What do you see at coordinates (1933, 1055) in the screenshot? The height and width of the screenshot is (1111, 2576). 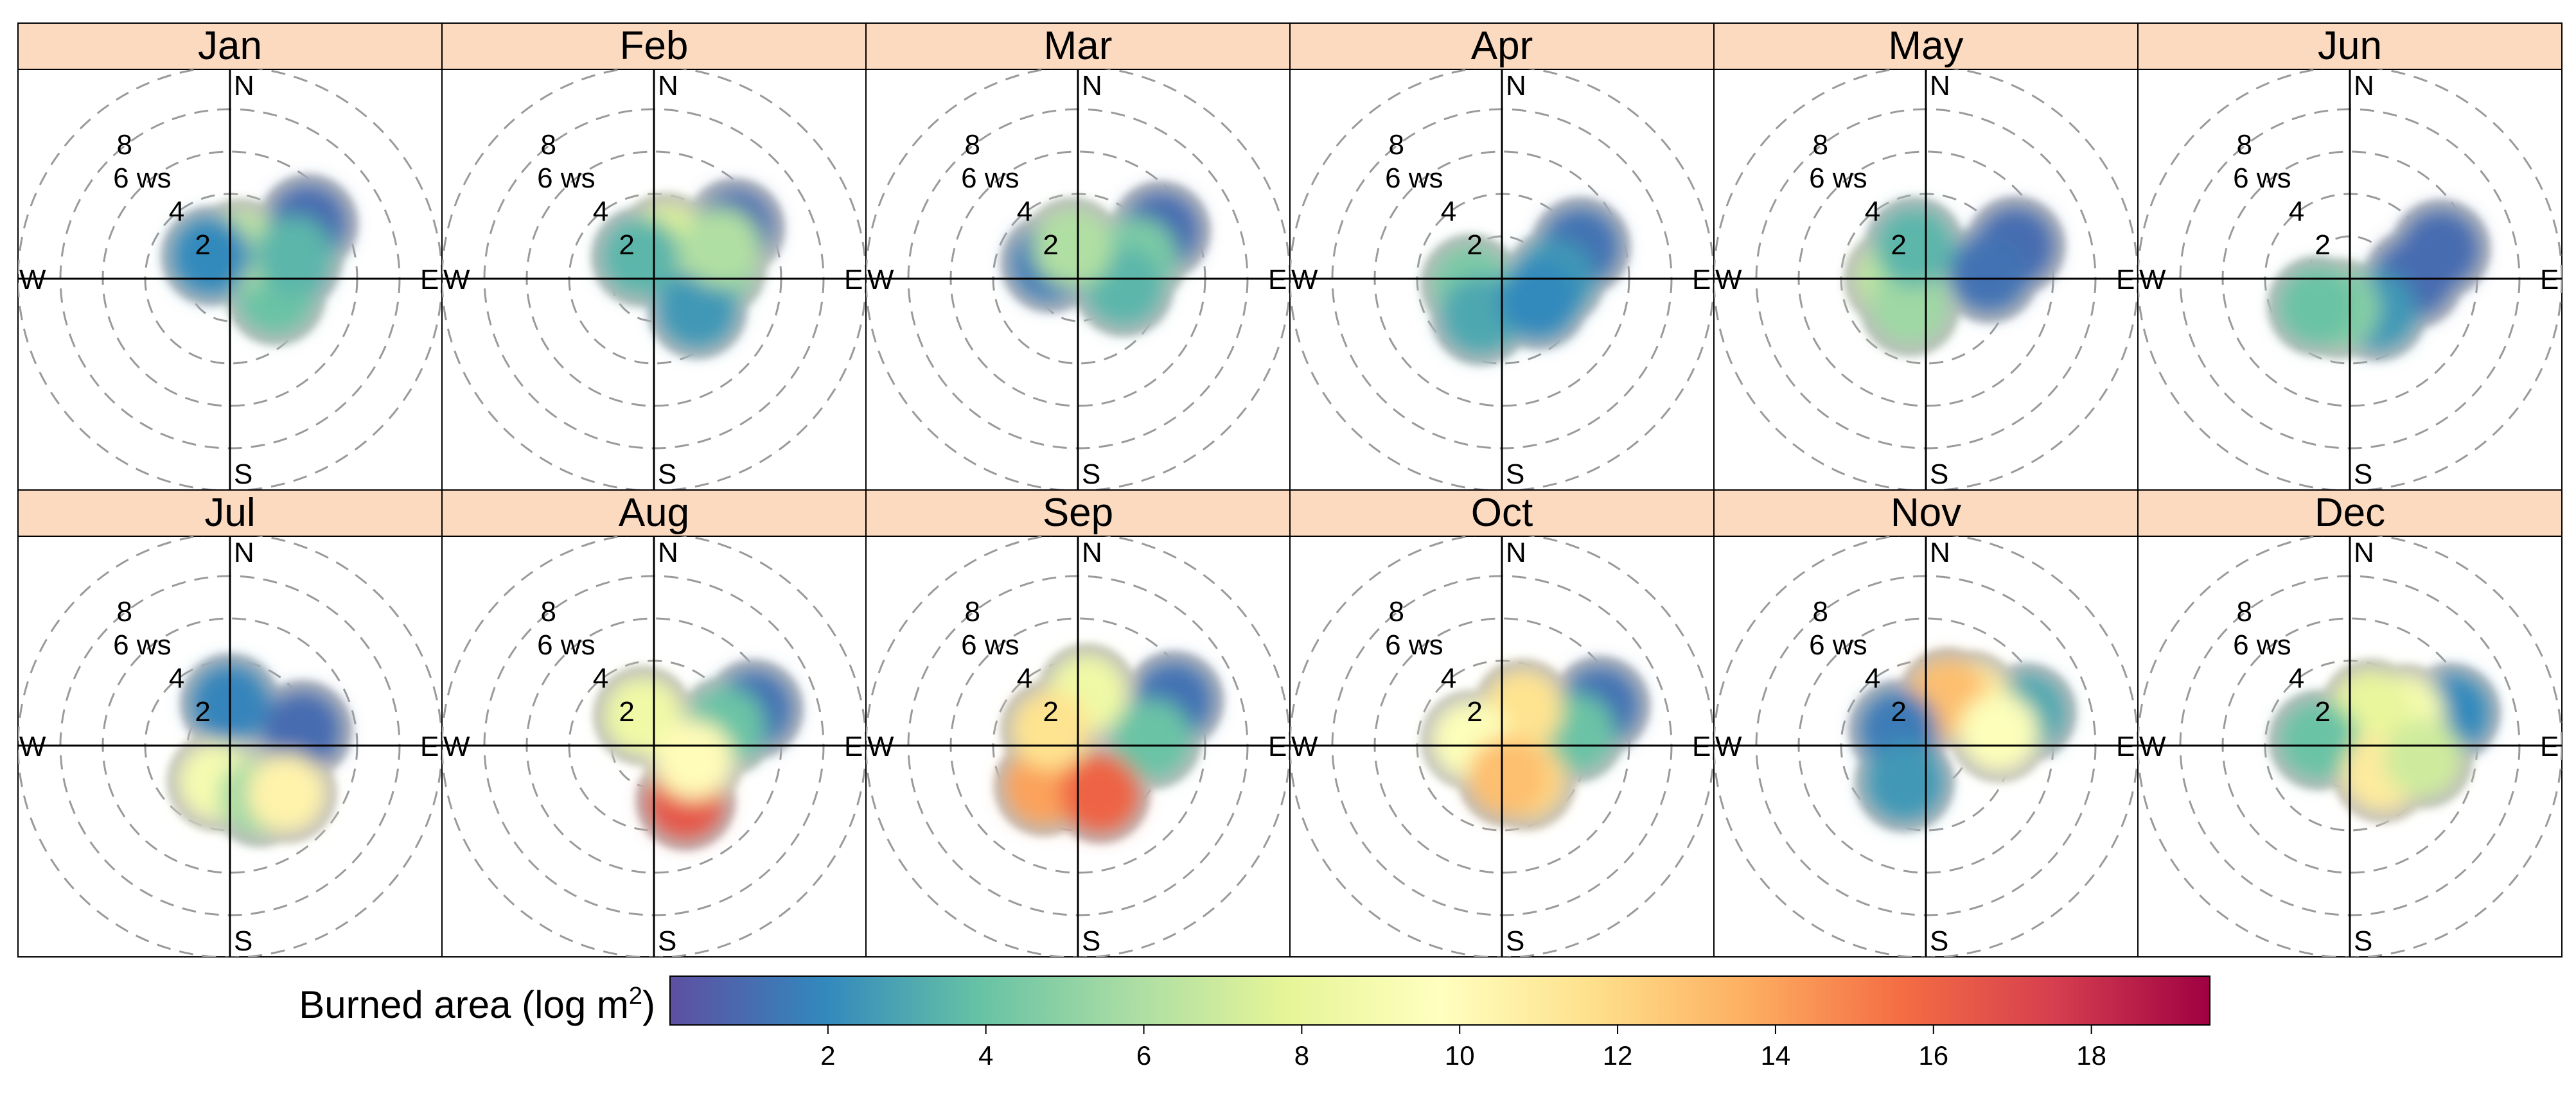 I see `colorbar-tick-label: 16` at bounding box center [1933, 1055].